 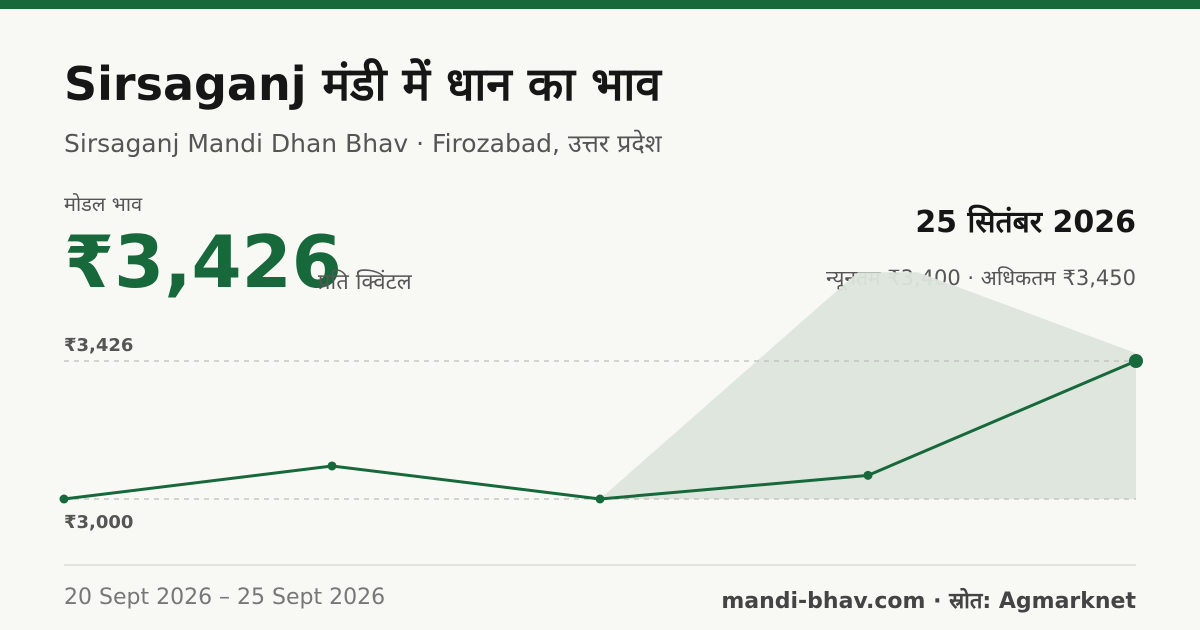 What do you see at coordinates (98, 522) in the screenshot?
I see `reference-line-label: ₹3,000` at bounding box center [98, 522].